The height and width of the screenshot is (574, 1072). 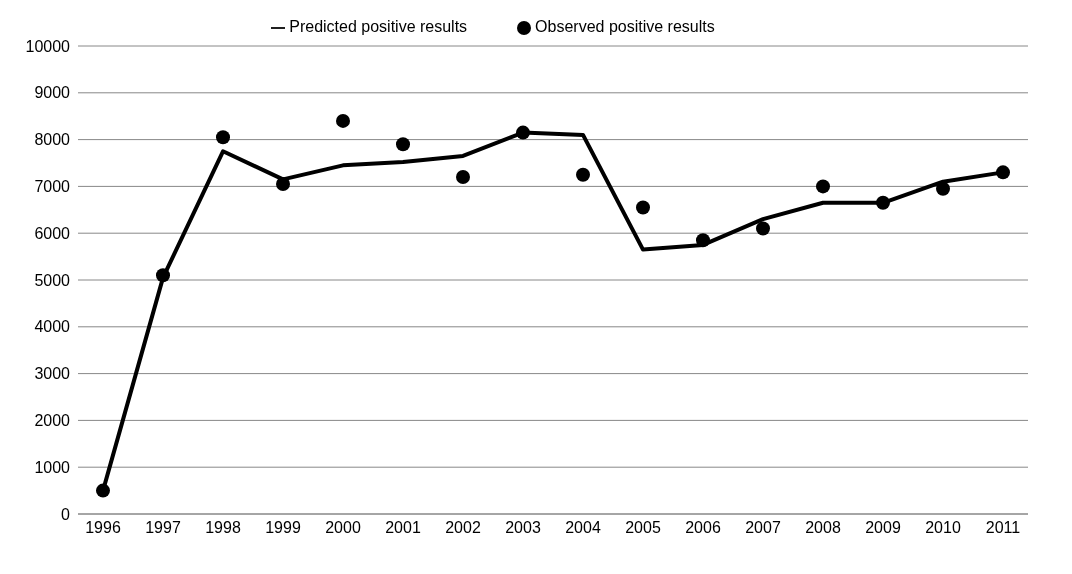 I want to click on x-tick-label: 2010, so click(x=943, y=528).